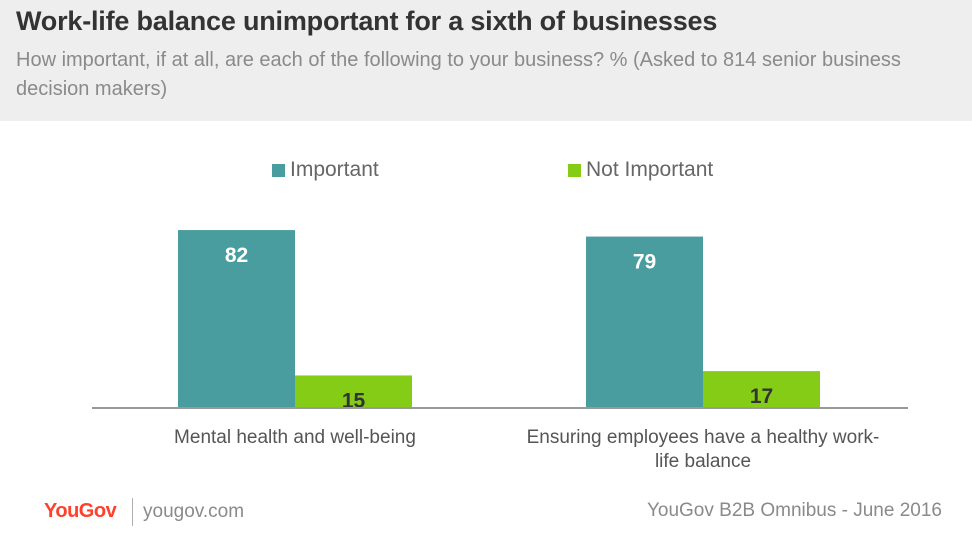  I want to click on legend-swatch-not-important, so click(574, 170).